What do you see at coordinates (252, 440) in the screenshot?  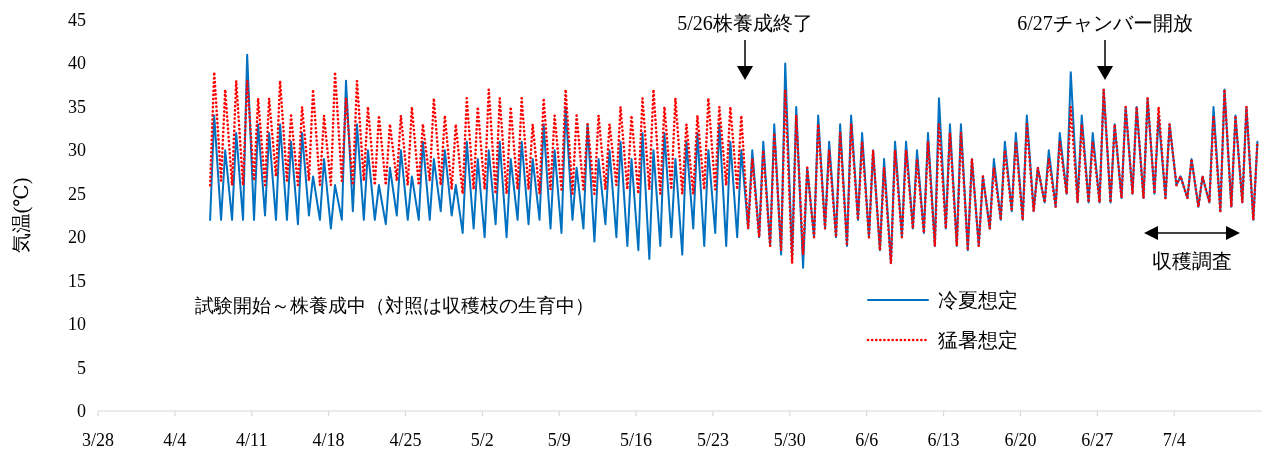 I see `x-tick-label: 4/11` at bounding box center [252, 440].